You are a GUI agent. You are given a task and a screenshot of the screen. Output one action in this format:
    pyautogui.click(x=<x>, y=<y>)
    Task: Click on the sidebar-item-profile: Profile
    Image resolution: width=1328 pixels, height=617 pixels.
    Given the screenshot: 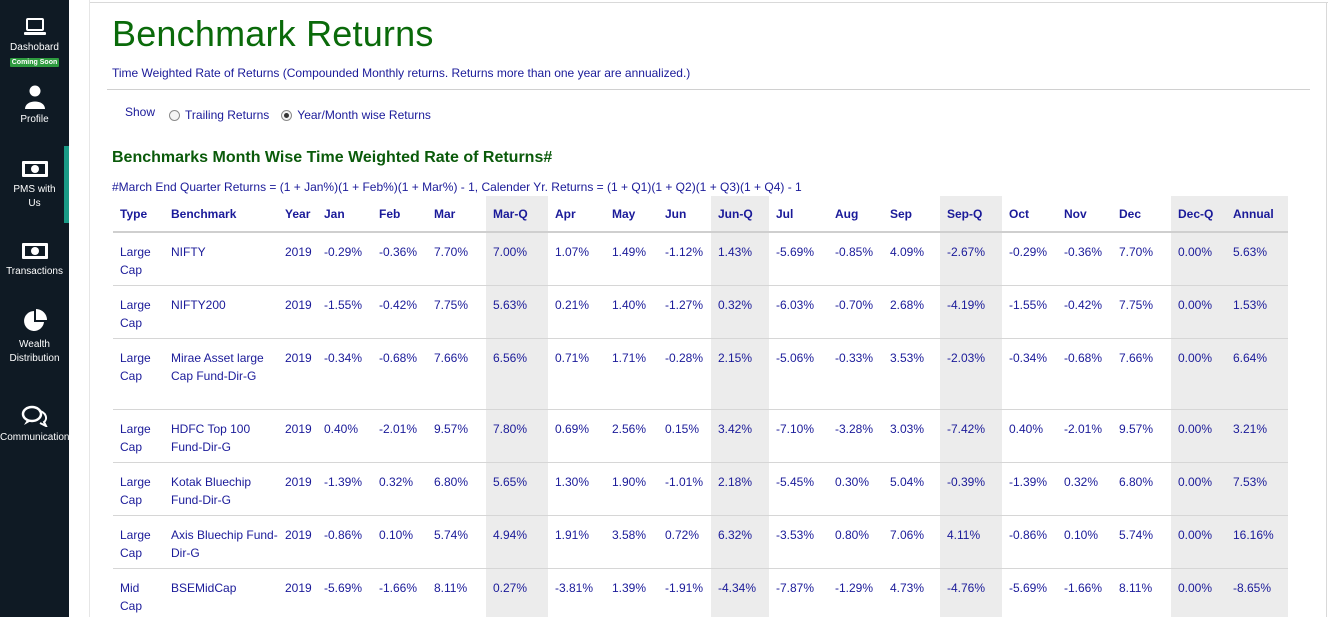 What is the action you would take?
    pyautogui.click(x=34, y=106)
    